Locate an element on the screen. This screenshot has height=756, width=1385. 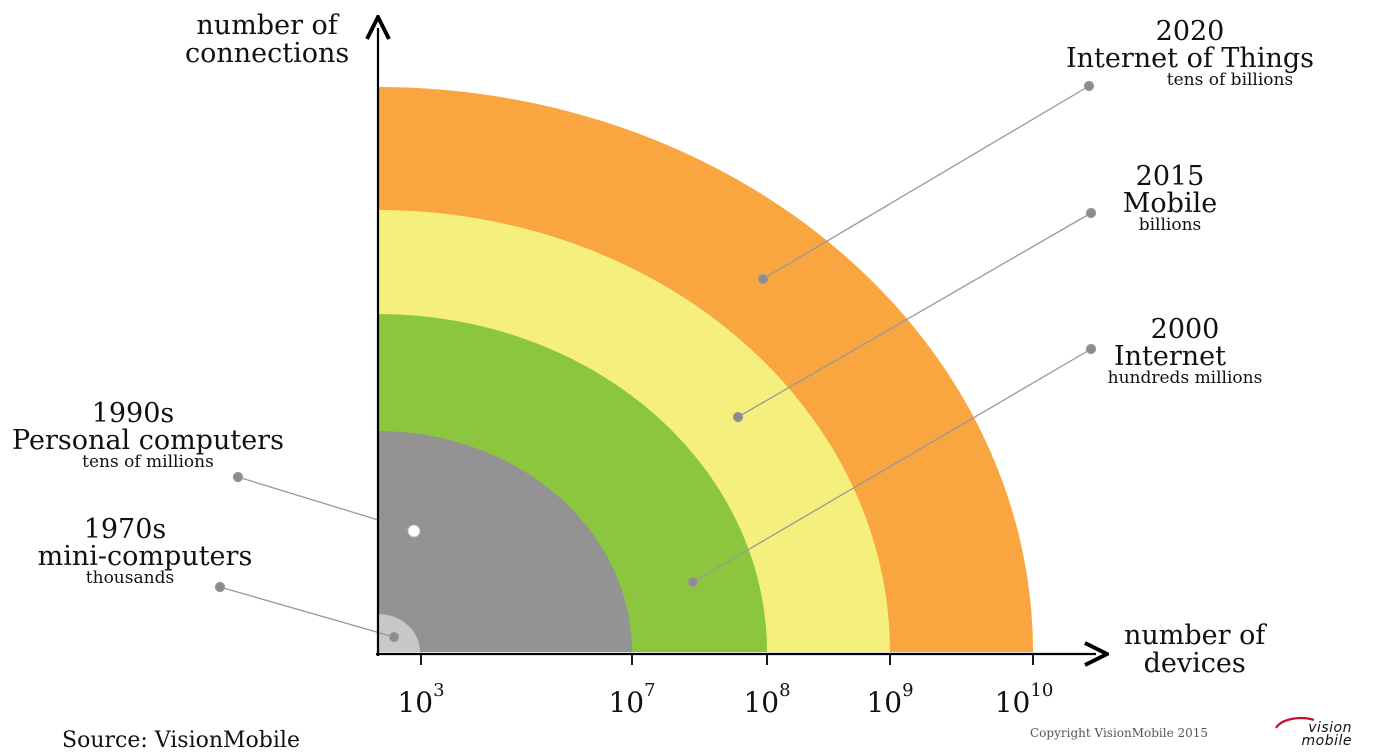
label-mini-computers: 1970s mini-computers thousands is located at coordinates (145, 551).